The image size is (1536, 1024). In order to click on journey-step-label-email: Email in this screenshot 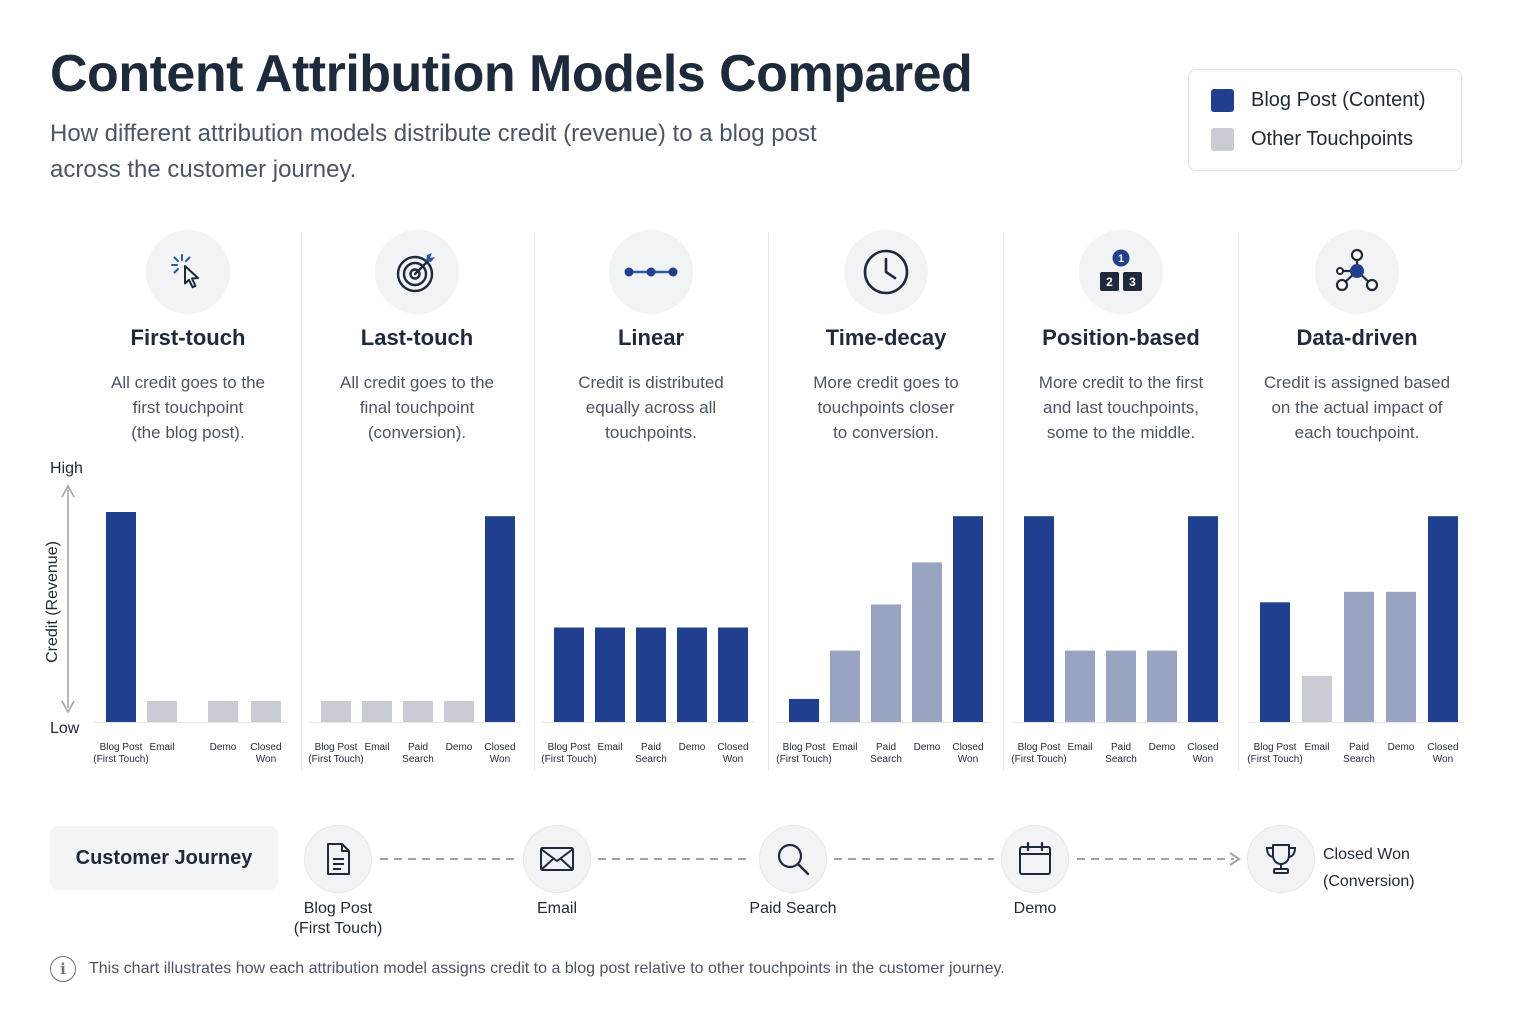, I will do `click(556, 908)`.